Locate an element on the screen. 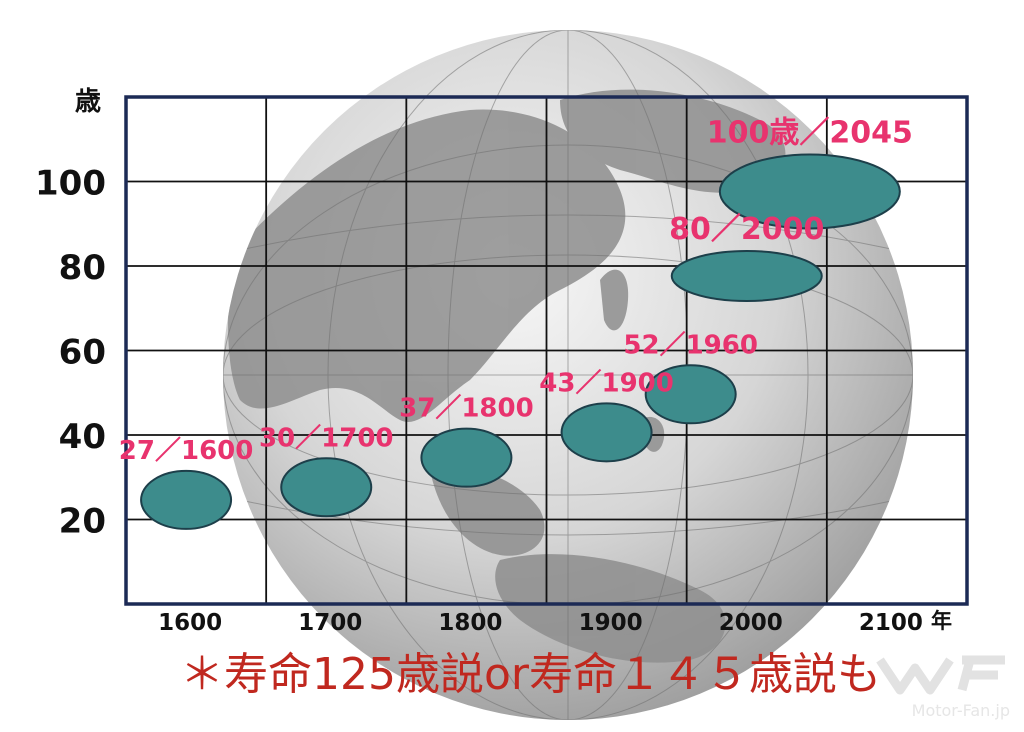  watermark-logo is located at coordinates (940, 675).